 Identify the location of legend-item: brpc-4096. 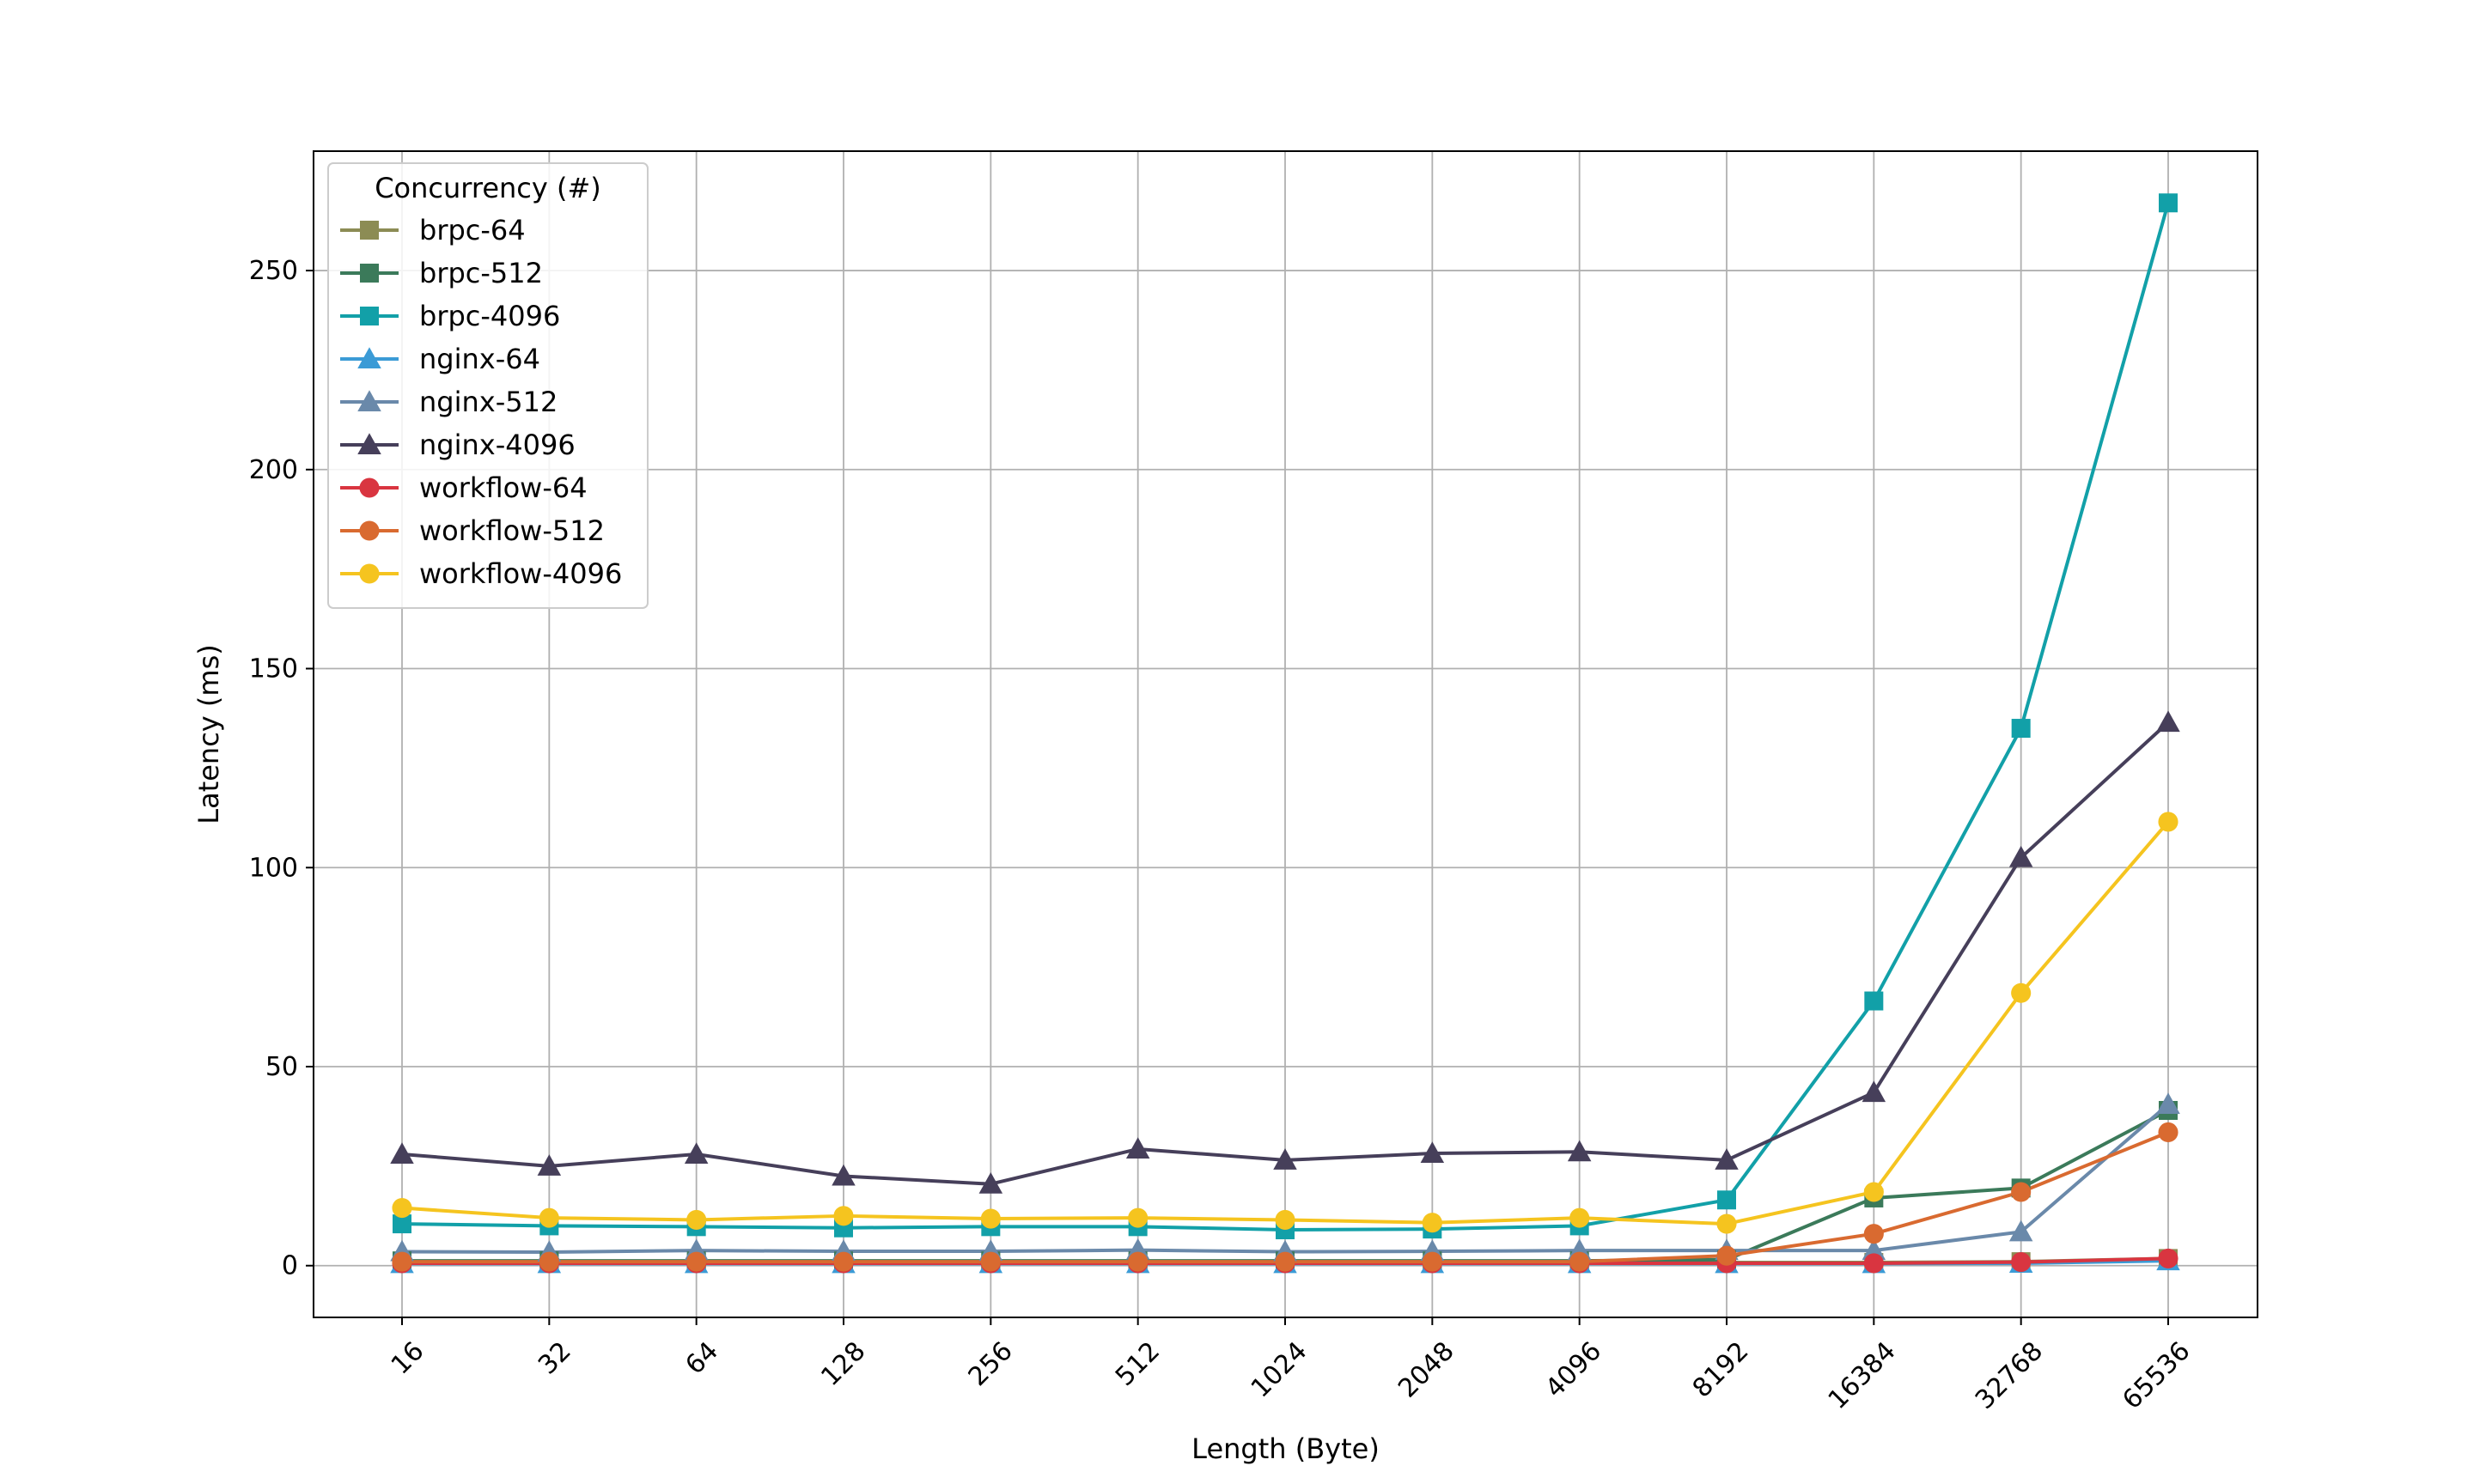
(450, 316).